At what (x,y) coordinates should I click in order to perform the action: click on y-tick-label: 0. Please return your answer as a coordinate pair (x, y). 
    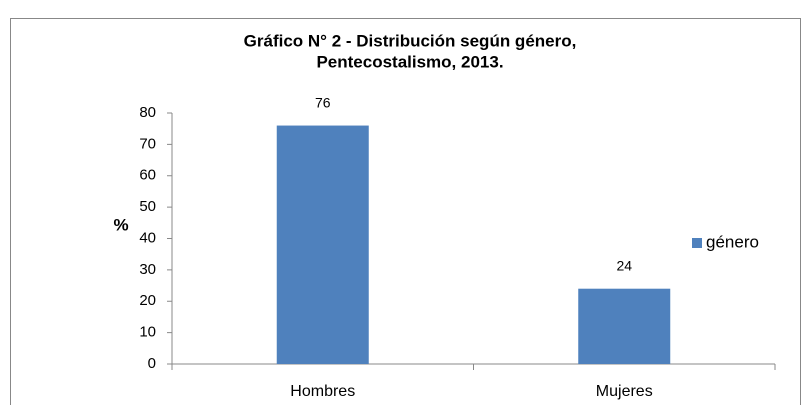
    Looking at the image, I should click on (152, 363).